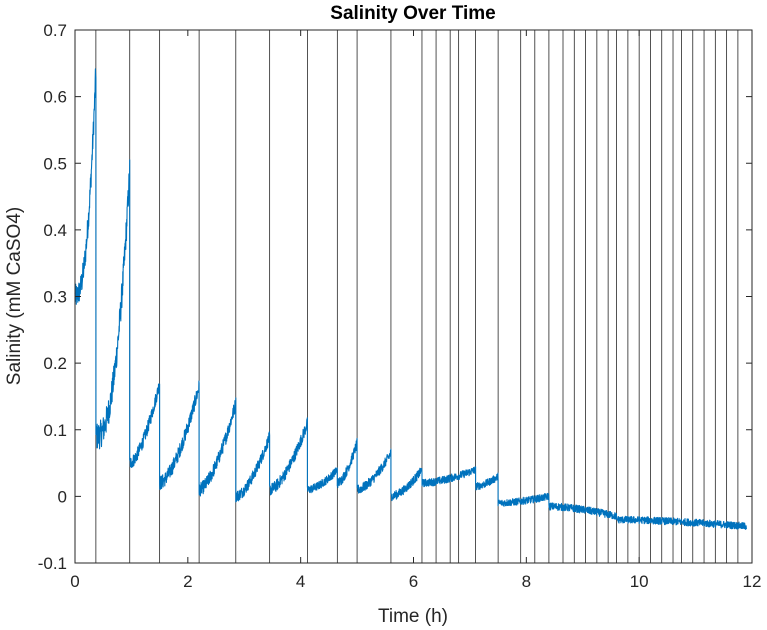 The image size is (767, 630). I want to click on y-tick-label: 0.6, so click(55, 97).